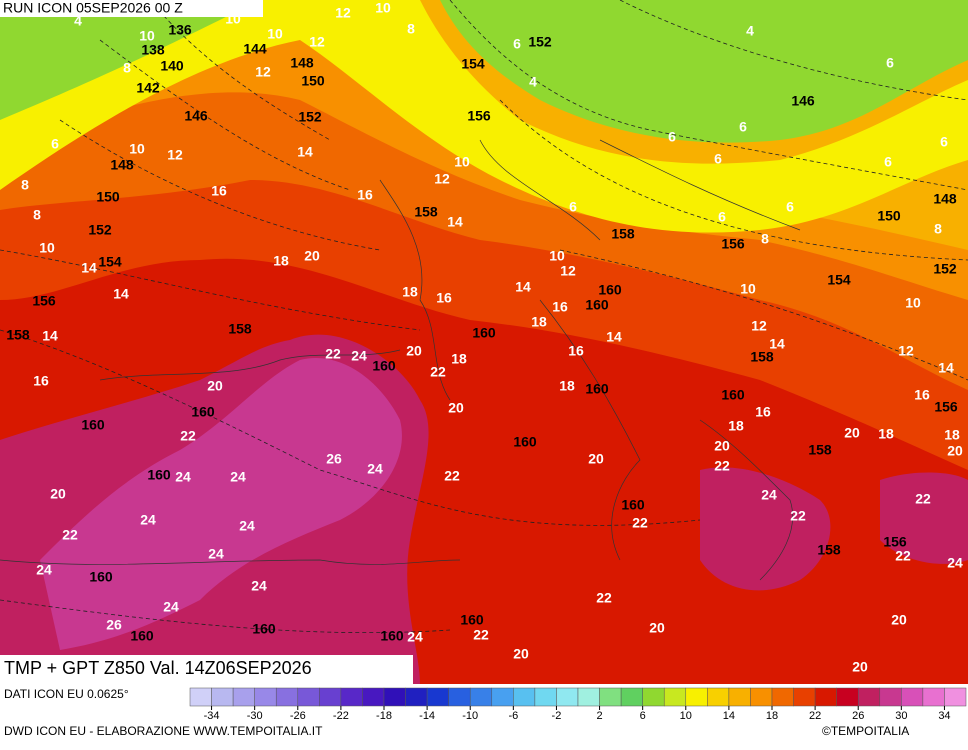 The image size is (968, 750). I want to click on geopotential-label: 138, so click(153, 50).